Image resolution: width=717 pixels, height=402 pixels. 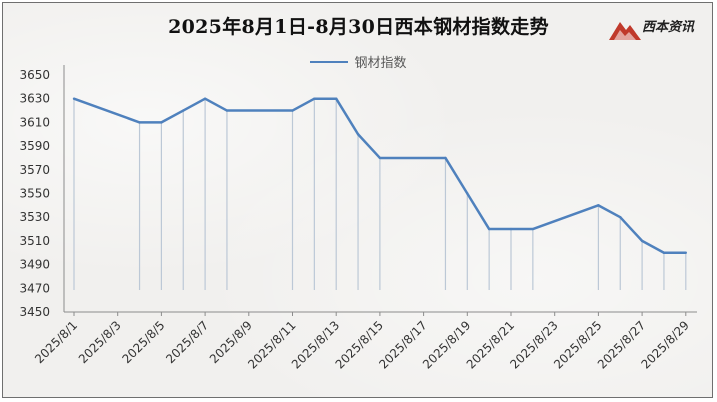 I want to click on y-tick-label: 3550, so click(x=34, y=194).